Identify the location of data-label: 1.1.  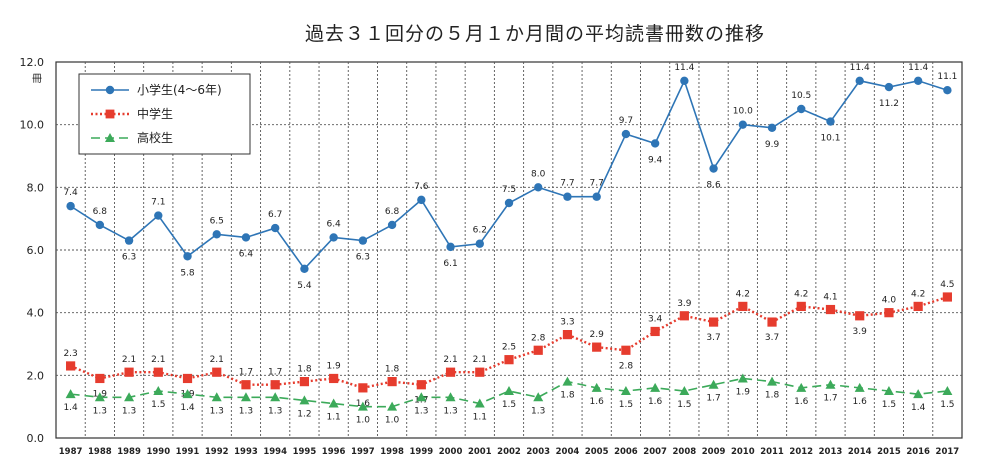
(333, 418).